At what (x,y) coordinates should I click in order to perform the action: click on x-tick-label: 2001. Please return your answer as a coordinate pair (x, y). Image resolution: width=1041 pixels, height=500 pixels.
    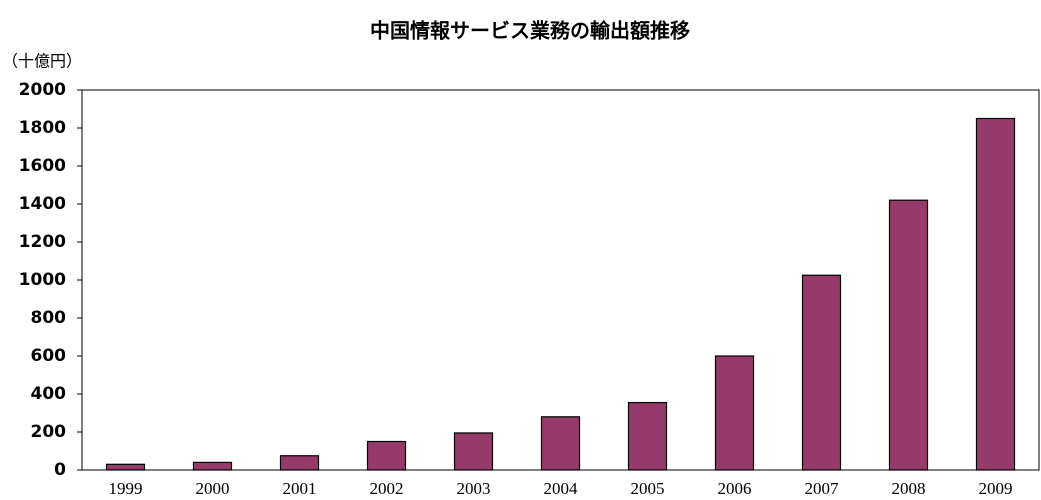
    Looking at the image, I should click on (300, 488).